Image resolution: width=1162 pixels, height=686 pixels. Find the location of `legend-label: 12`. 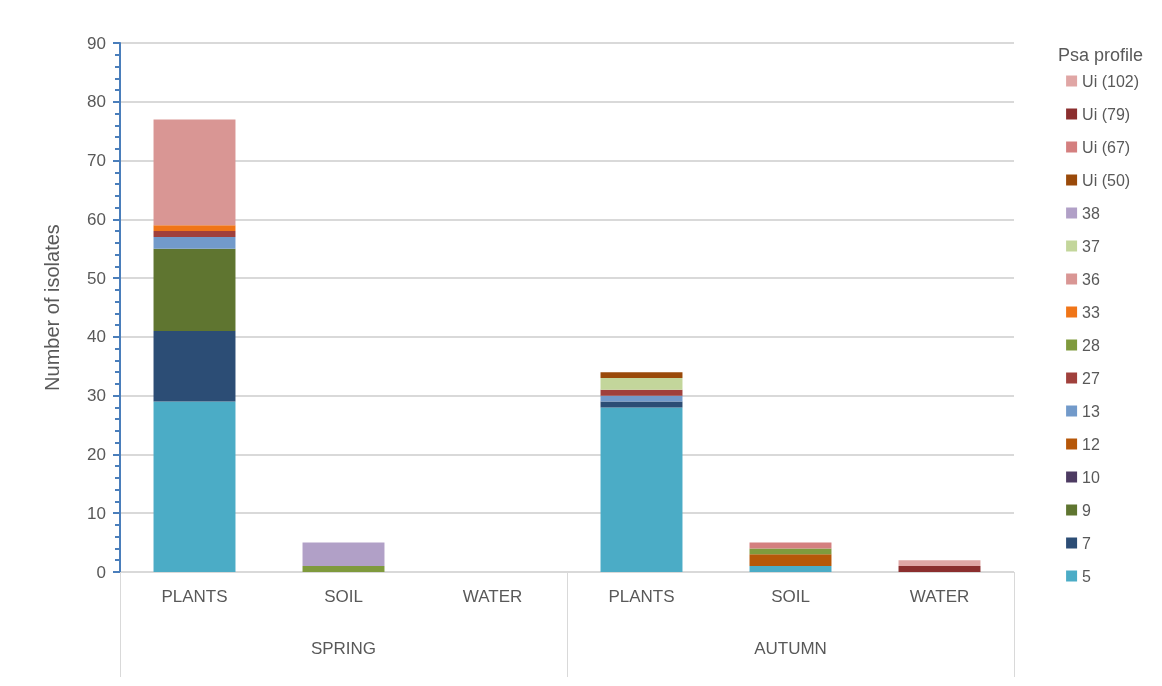

legend-label: 12 is located at coordinates (1091, 444).